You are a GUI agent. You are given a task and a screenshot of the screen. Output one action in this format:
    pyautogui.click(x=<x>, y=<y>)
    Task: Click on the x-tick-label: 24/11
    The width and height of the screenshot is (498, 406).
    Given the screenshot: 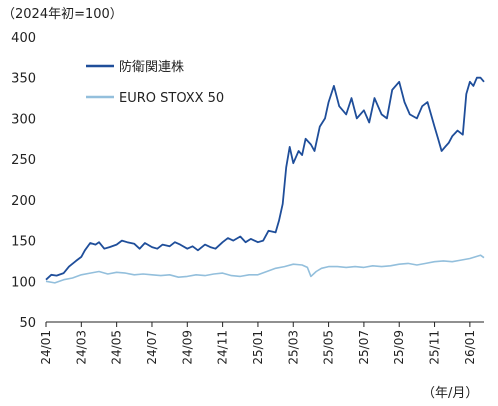 What is the action you would take?
    pyautogui.click(x=223, y=347)
    